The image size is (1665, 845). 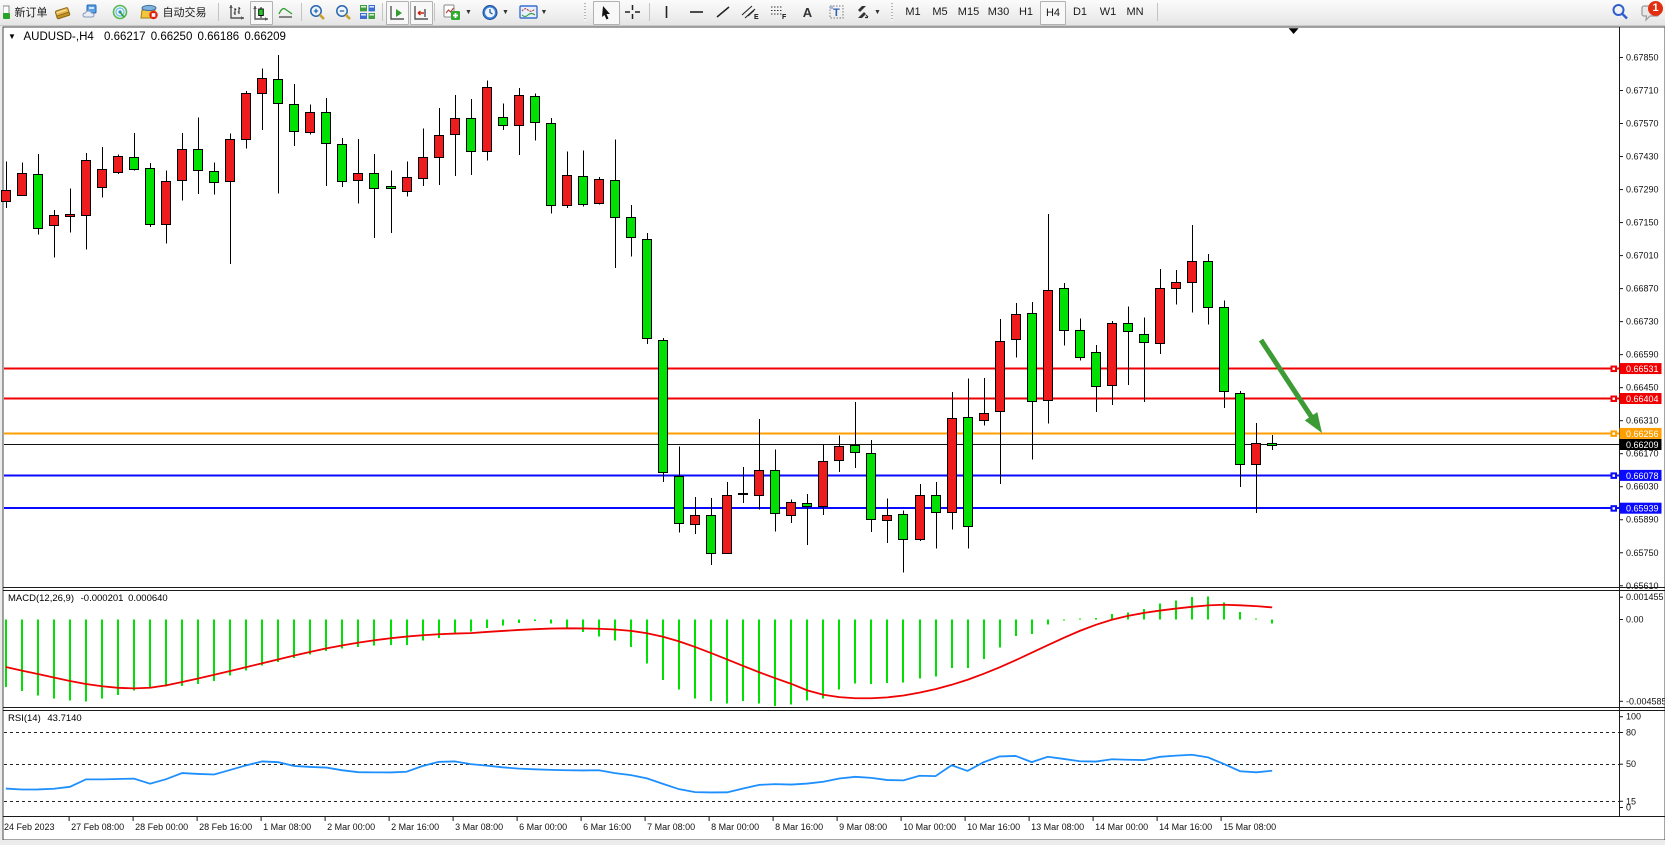 I want to click on arrows-button: ▼, so click(x=867, y=12).